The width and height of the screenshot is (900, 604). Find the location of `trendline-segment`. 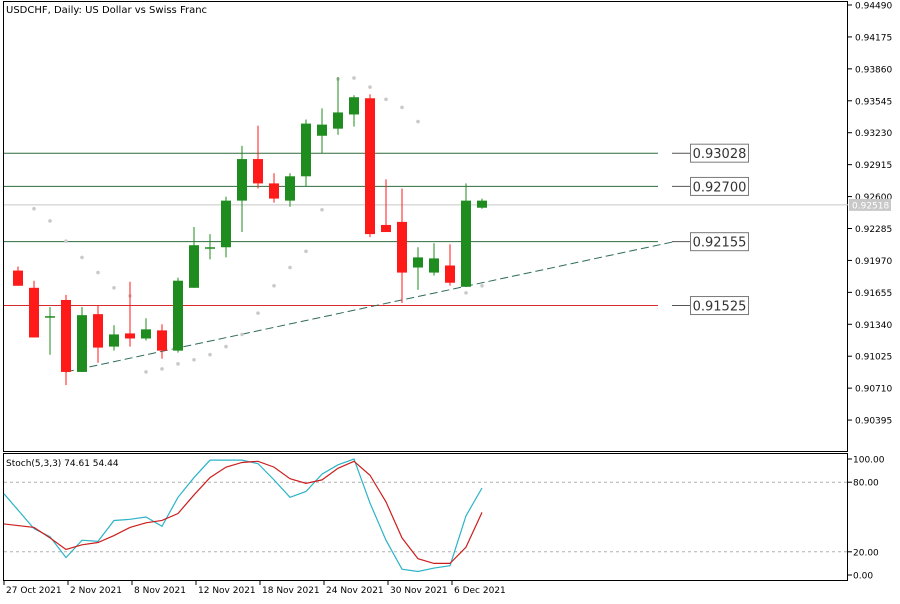

trendline-segment is located at coordinates (370, 307).